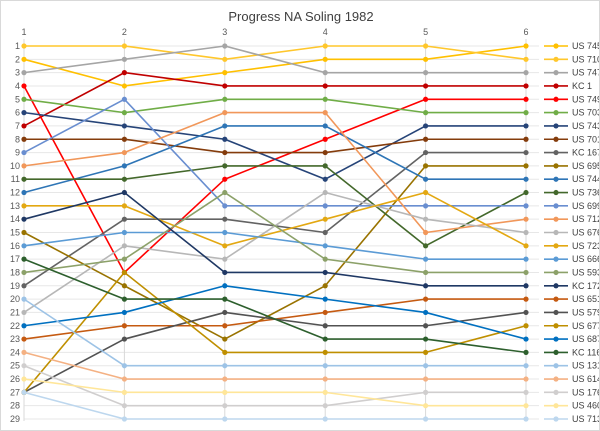 The width and height of the screenshot is (600, 431). I want to click on x-axis-tick-label: 2, so click(124, 32).